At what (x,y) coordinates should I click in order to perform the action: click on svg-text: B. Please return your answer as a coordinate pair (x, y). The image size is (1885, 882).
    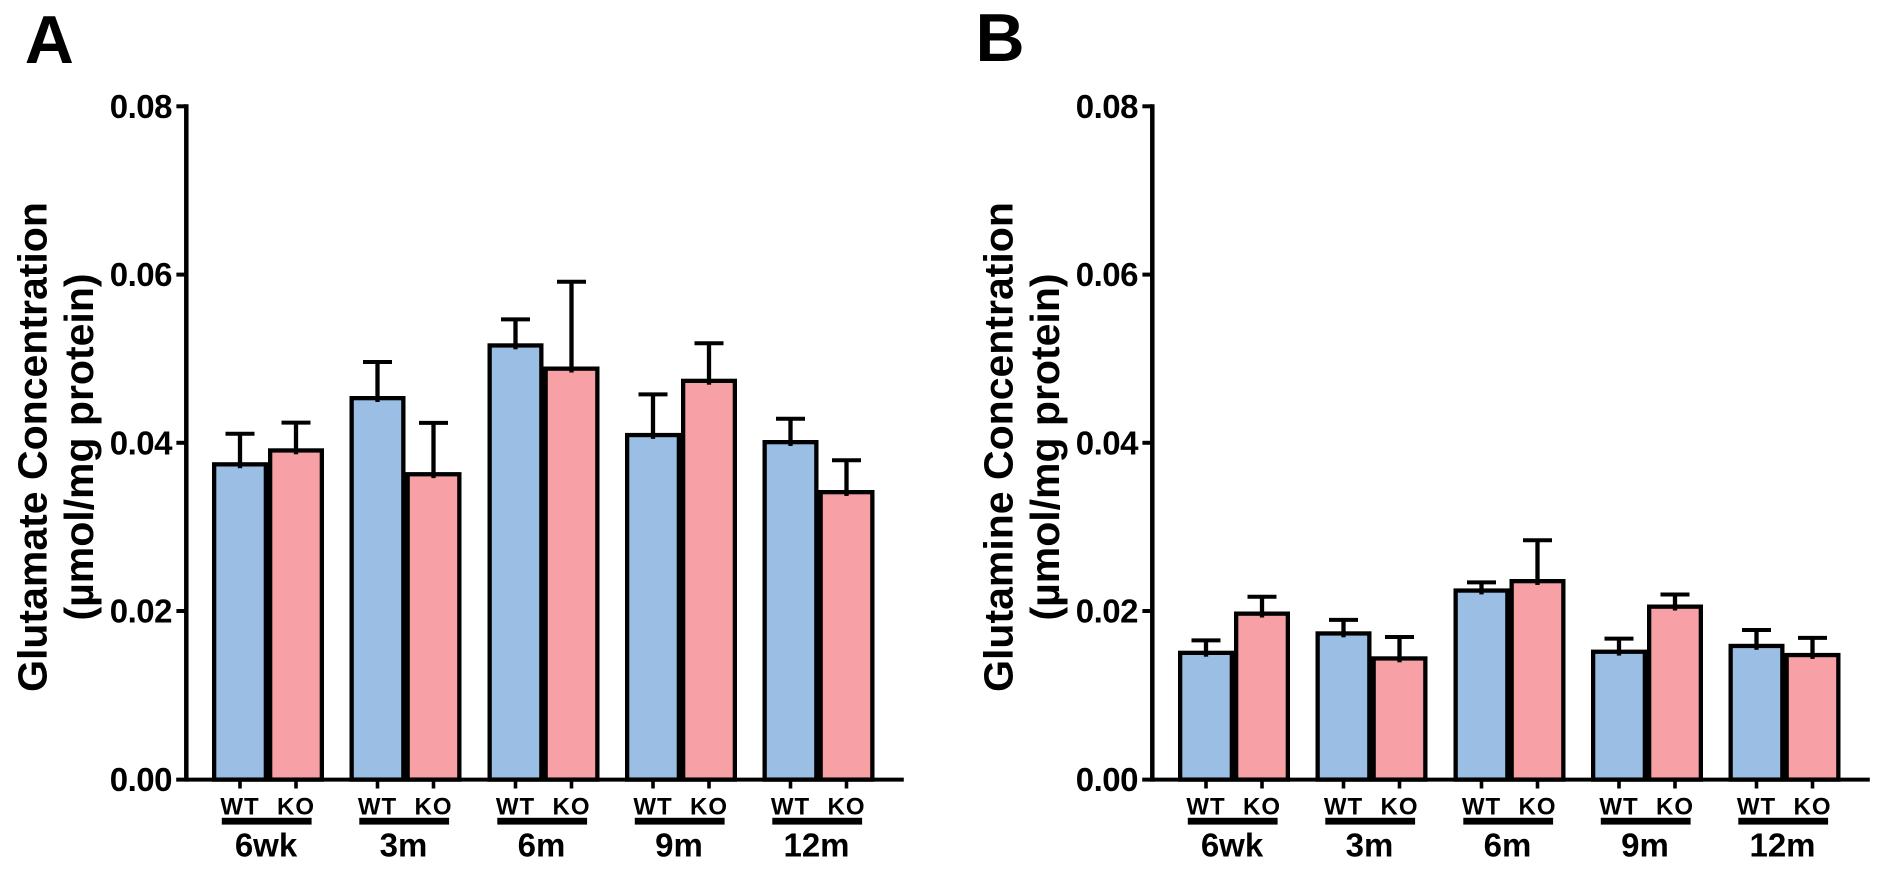
    Looking at the image, I should click on (1000, 38).